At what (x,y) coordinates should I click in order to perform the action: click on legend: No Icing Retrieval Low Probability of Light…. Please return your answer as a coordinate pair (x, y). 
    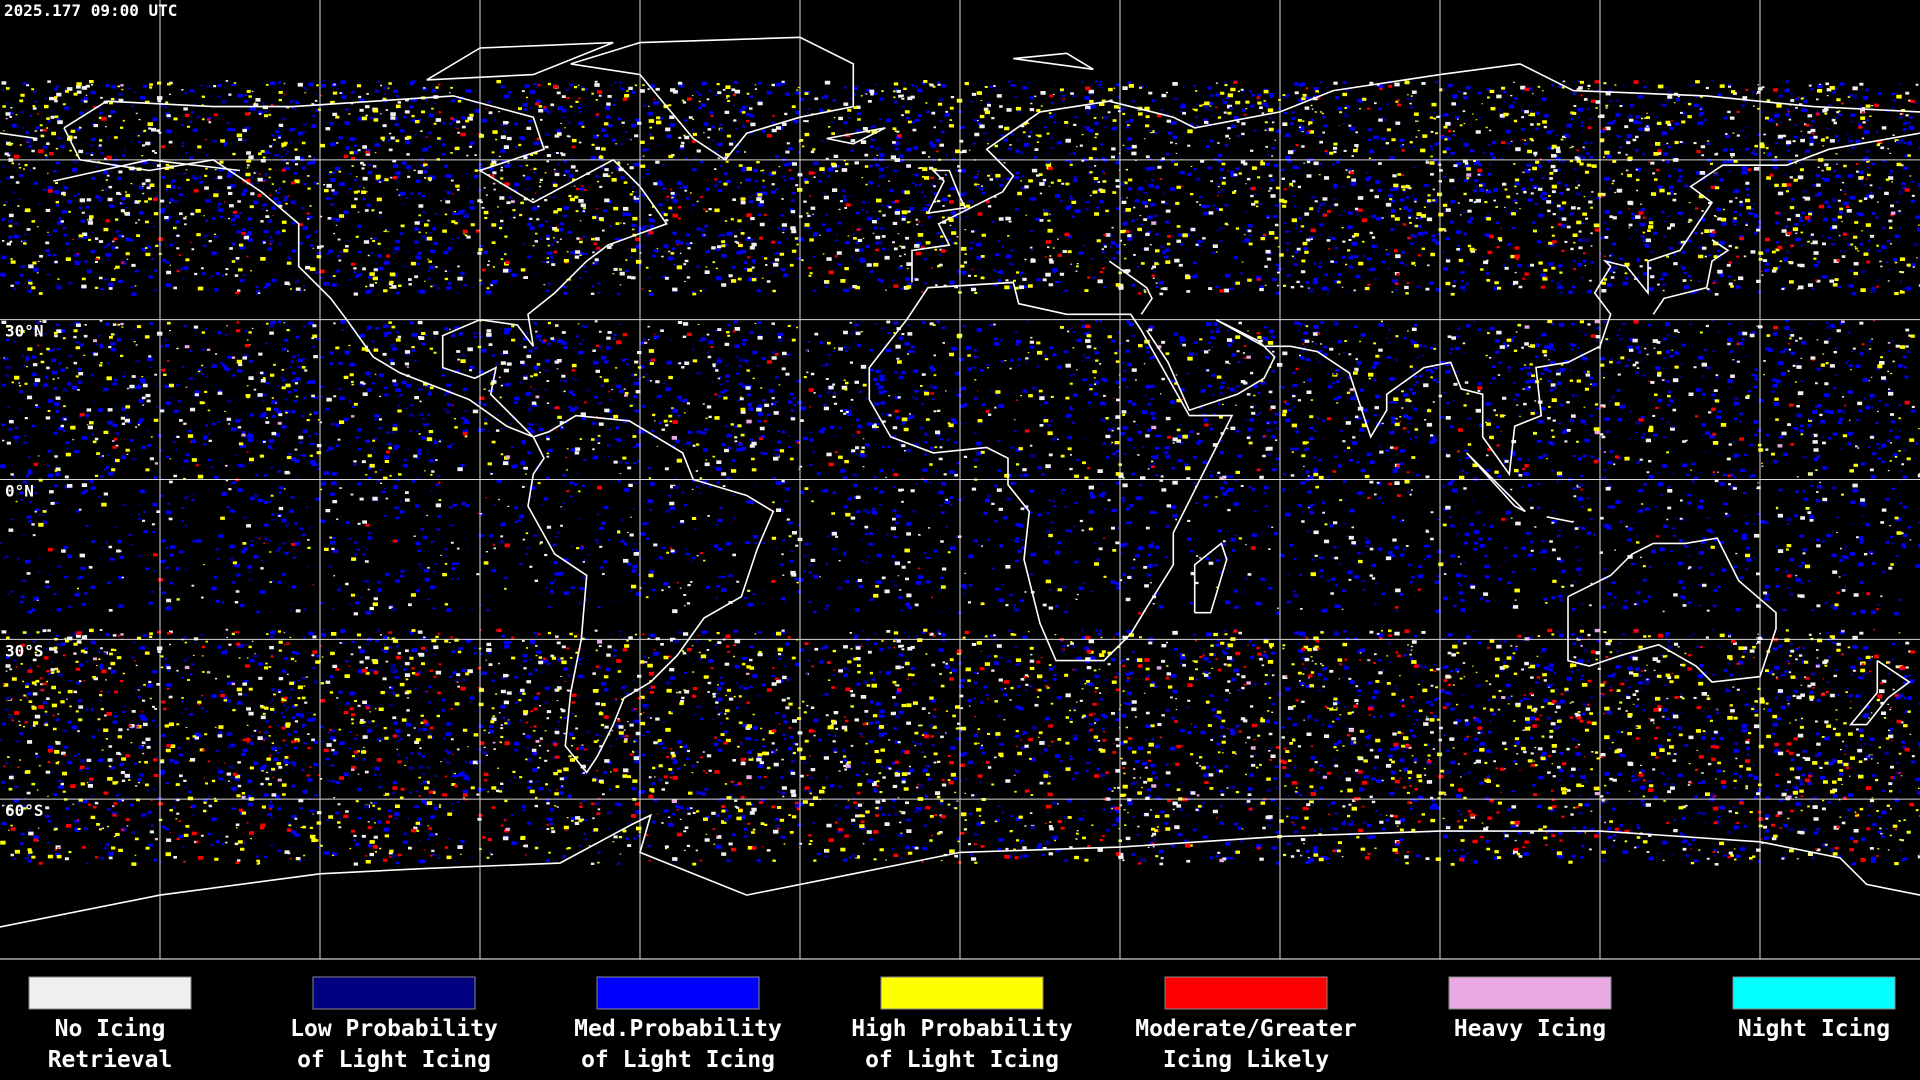
    Looking at the image, I should click on (962, 1024).